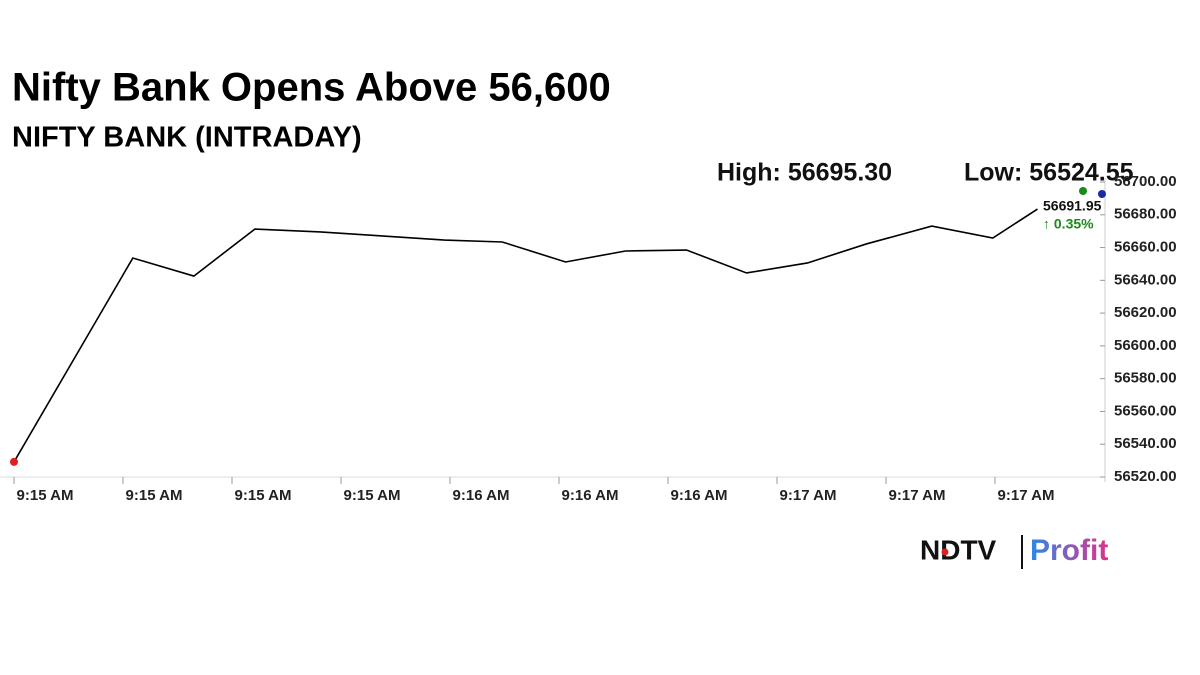 Image resolution: width=1200 pixels, height=675 pixels. I want to click on y-tick-label: 56560.00, so click(1145, 410).